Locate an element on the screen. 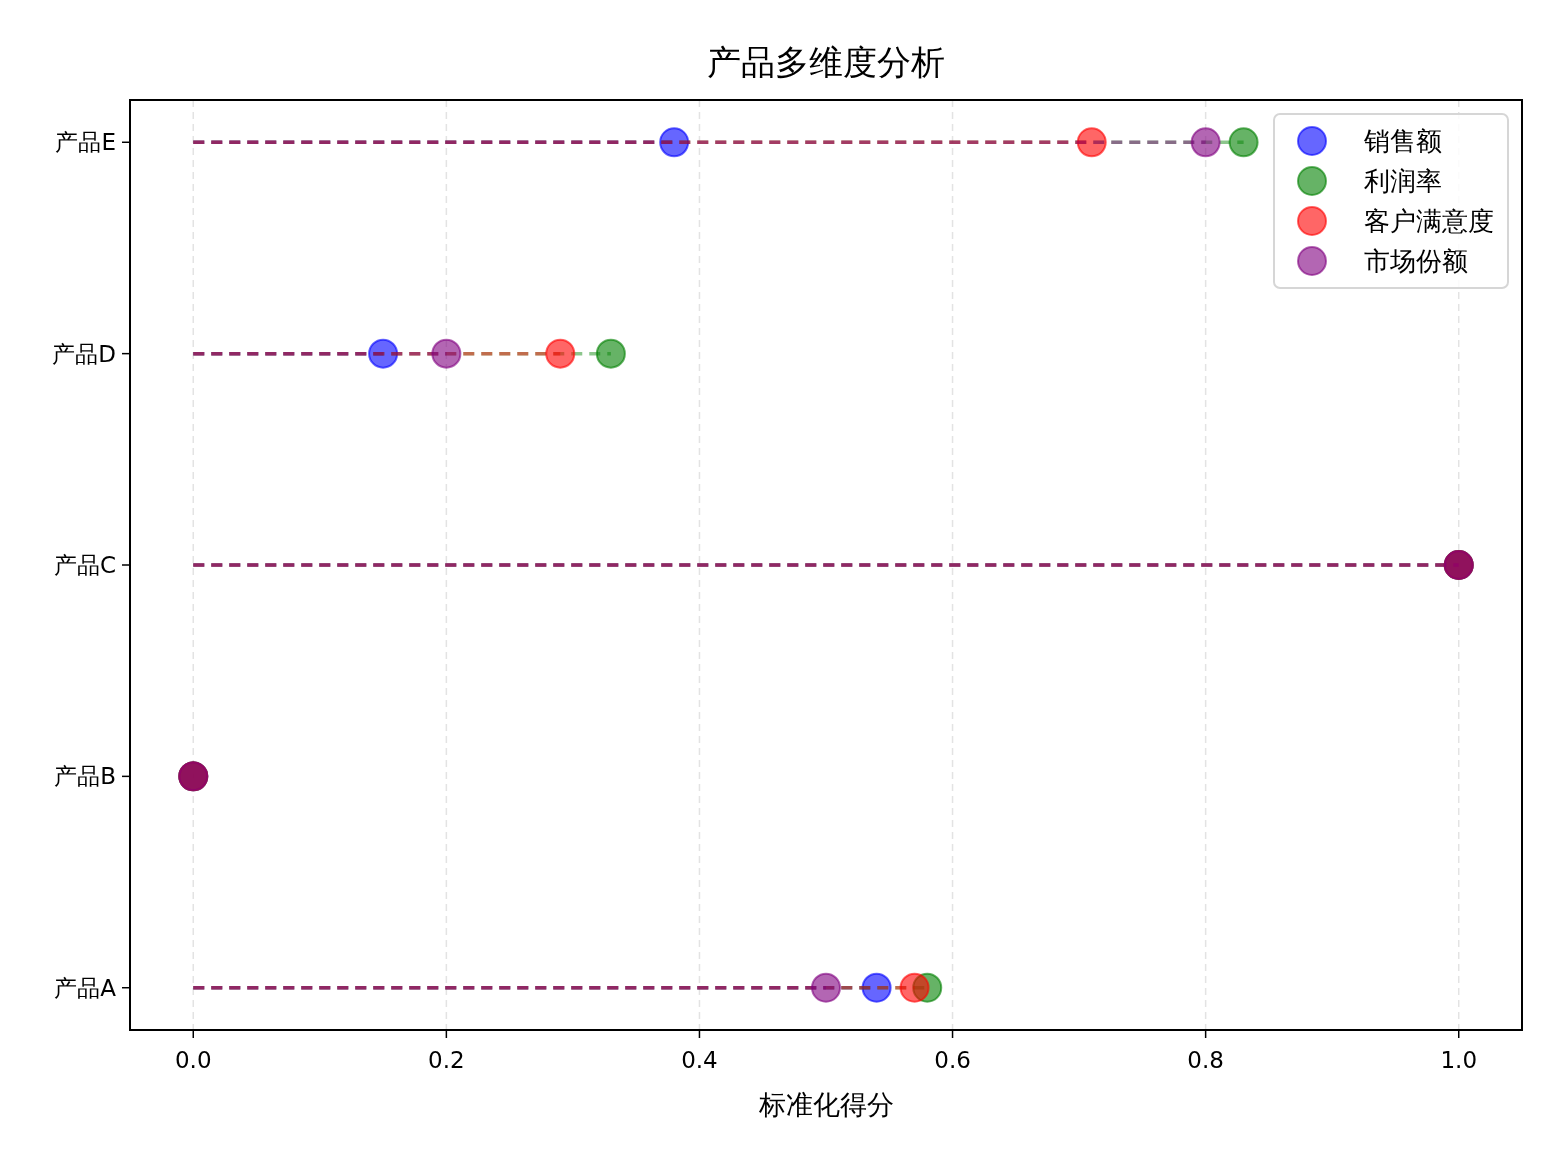 The width and height of the screenshot is (1552, 1158). y-tick-label: 产品B is located at coordinates (85, 776).